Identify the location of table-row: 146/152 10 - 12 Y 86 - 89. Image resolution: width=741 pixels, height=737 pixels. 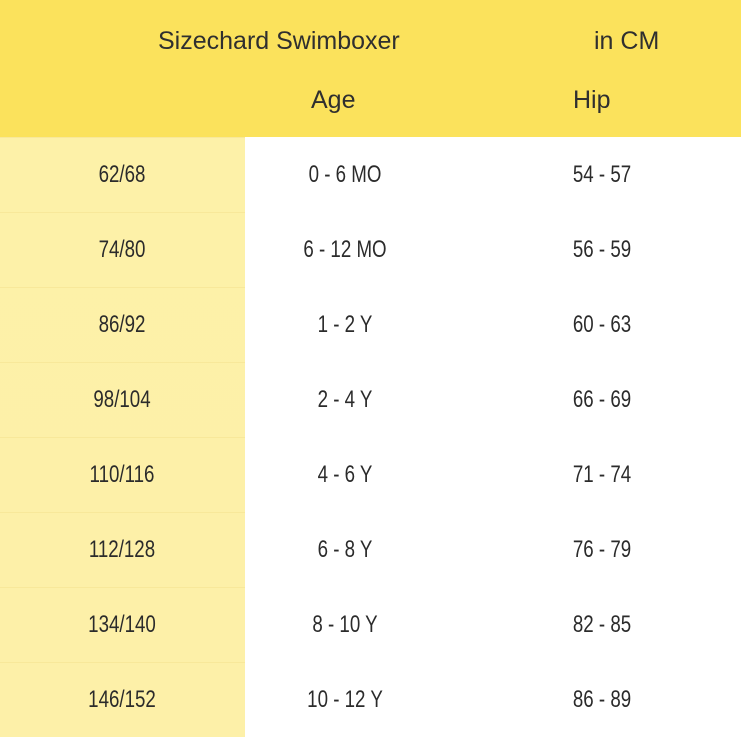
(370, 699).